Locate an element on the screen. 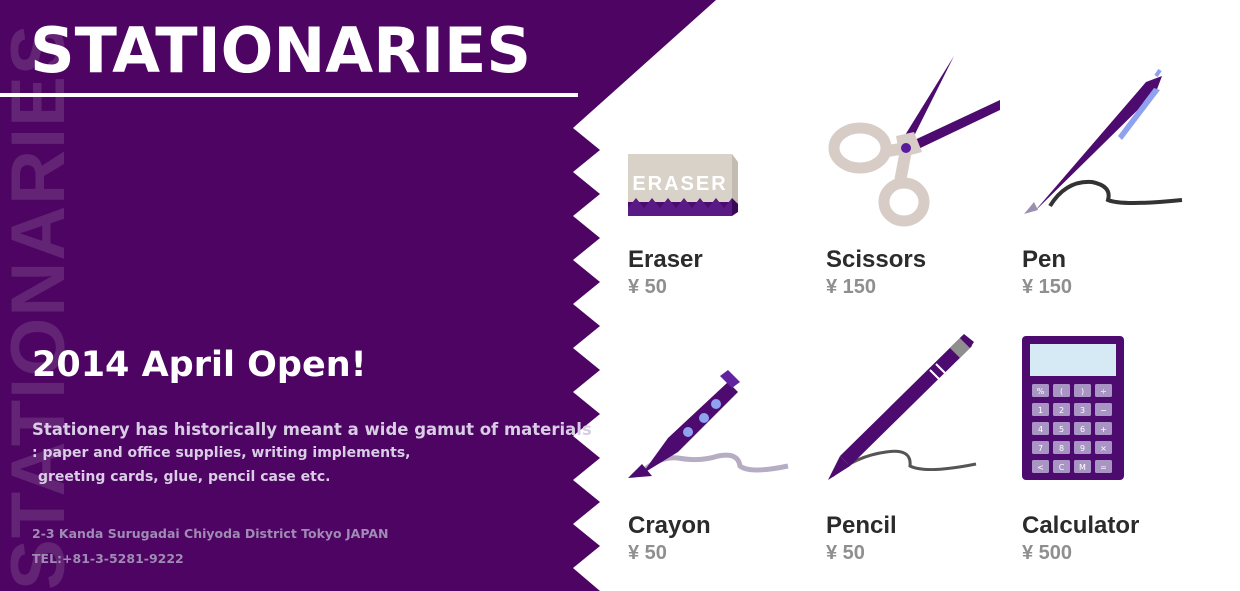 The height and width of the screenshot is (591, 1240). title-underline is located at coordinates (289, 95).